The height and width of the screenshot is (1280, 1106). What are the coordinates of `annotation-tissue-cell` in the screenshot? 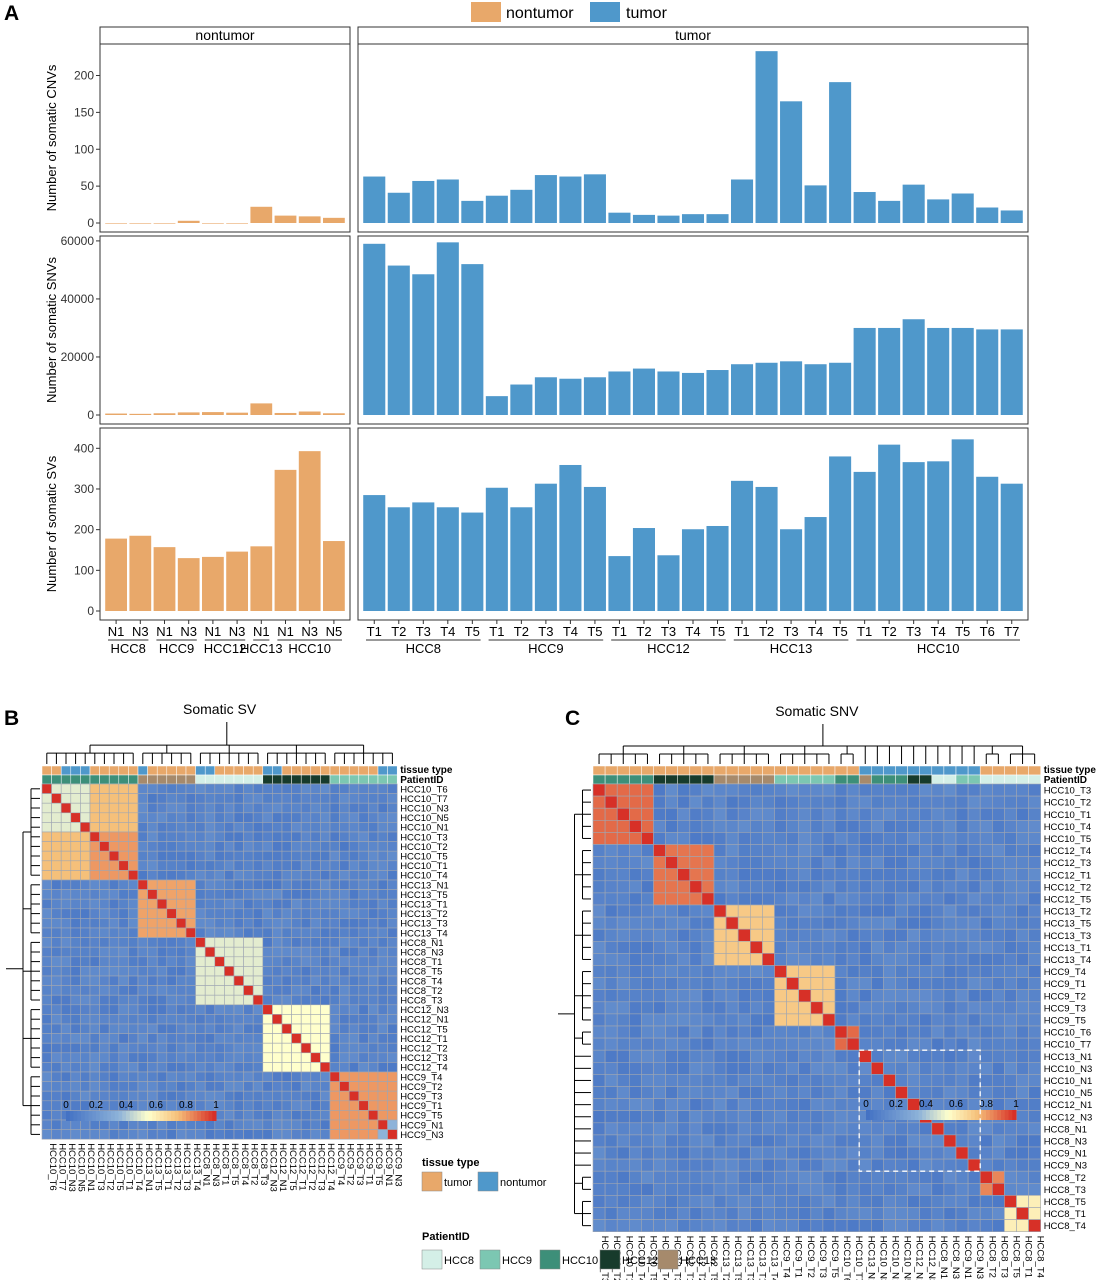 It's located at (913, 770).